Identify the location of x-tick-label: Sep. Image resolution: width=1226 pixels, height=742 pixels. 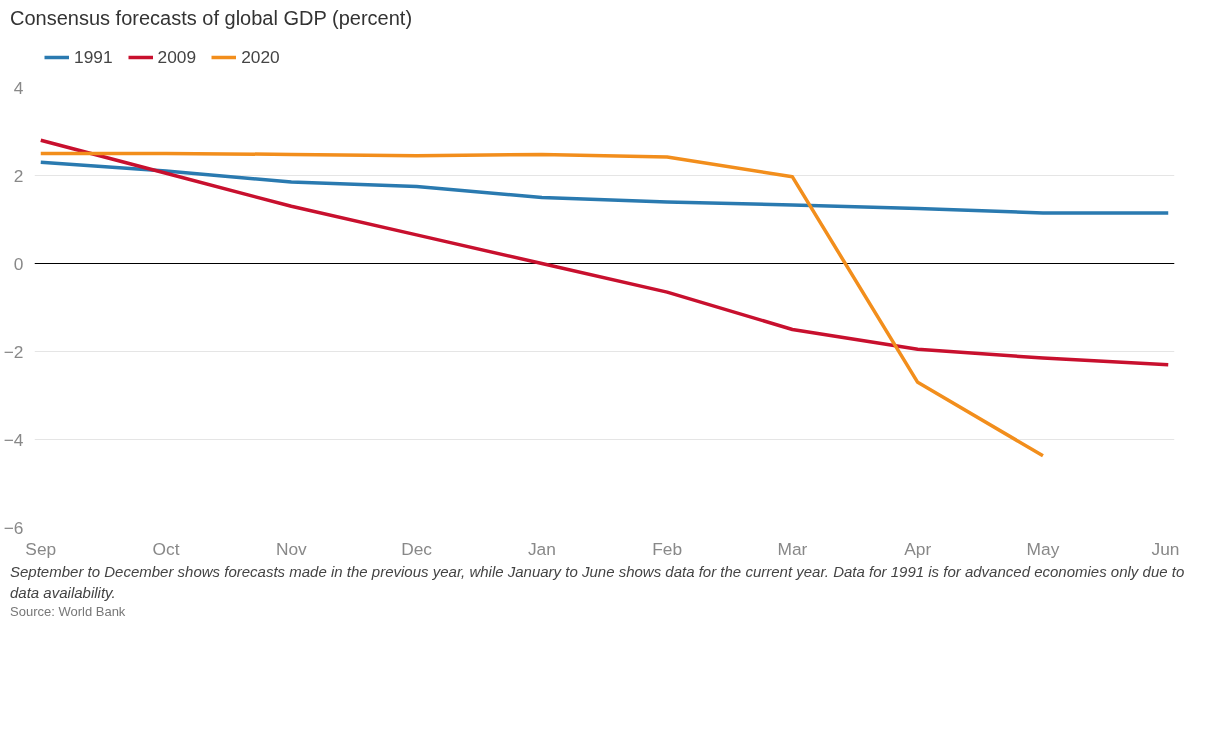
(41, 548).